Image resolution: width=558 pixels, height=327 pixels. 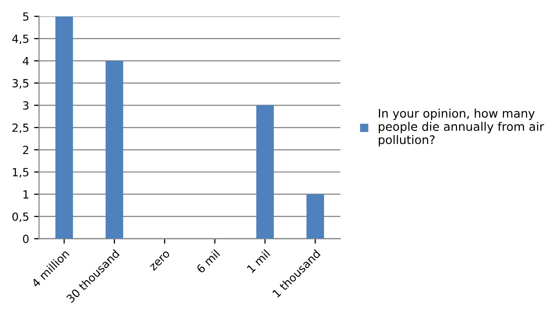 I want to click on y-tick-label: 4, so click(x=25, y=61).